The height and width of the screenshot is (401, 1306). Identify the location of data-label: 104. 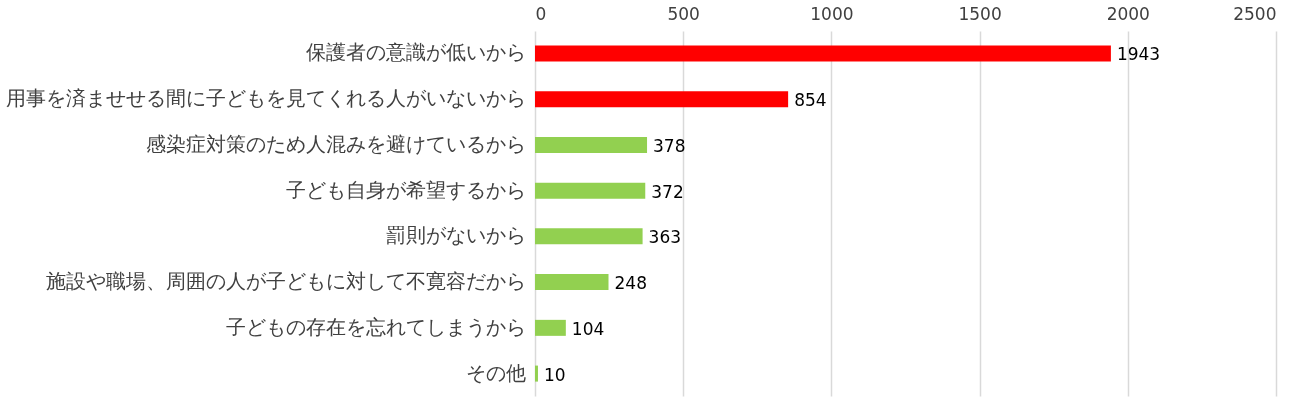
(588, 328).